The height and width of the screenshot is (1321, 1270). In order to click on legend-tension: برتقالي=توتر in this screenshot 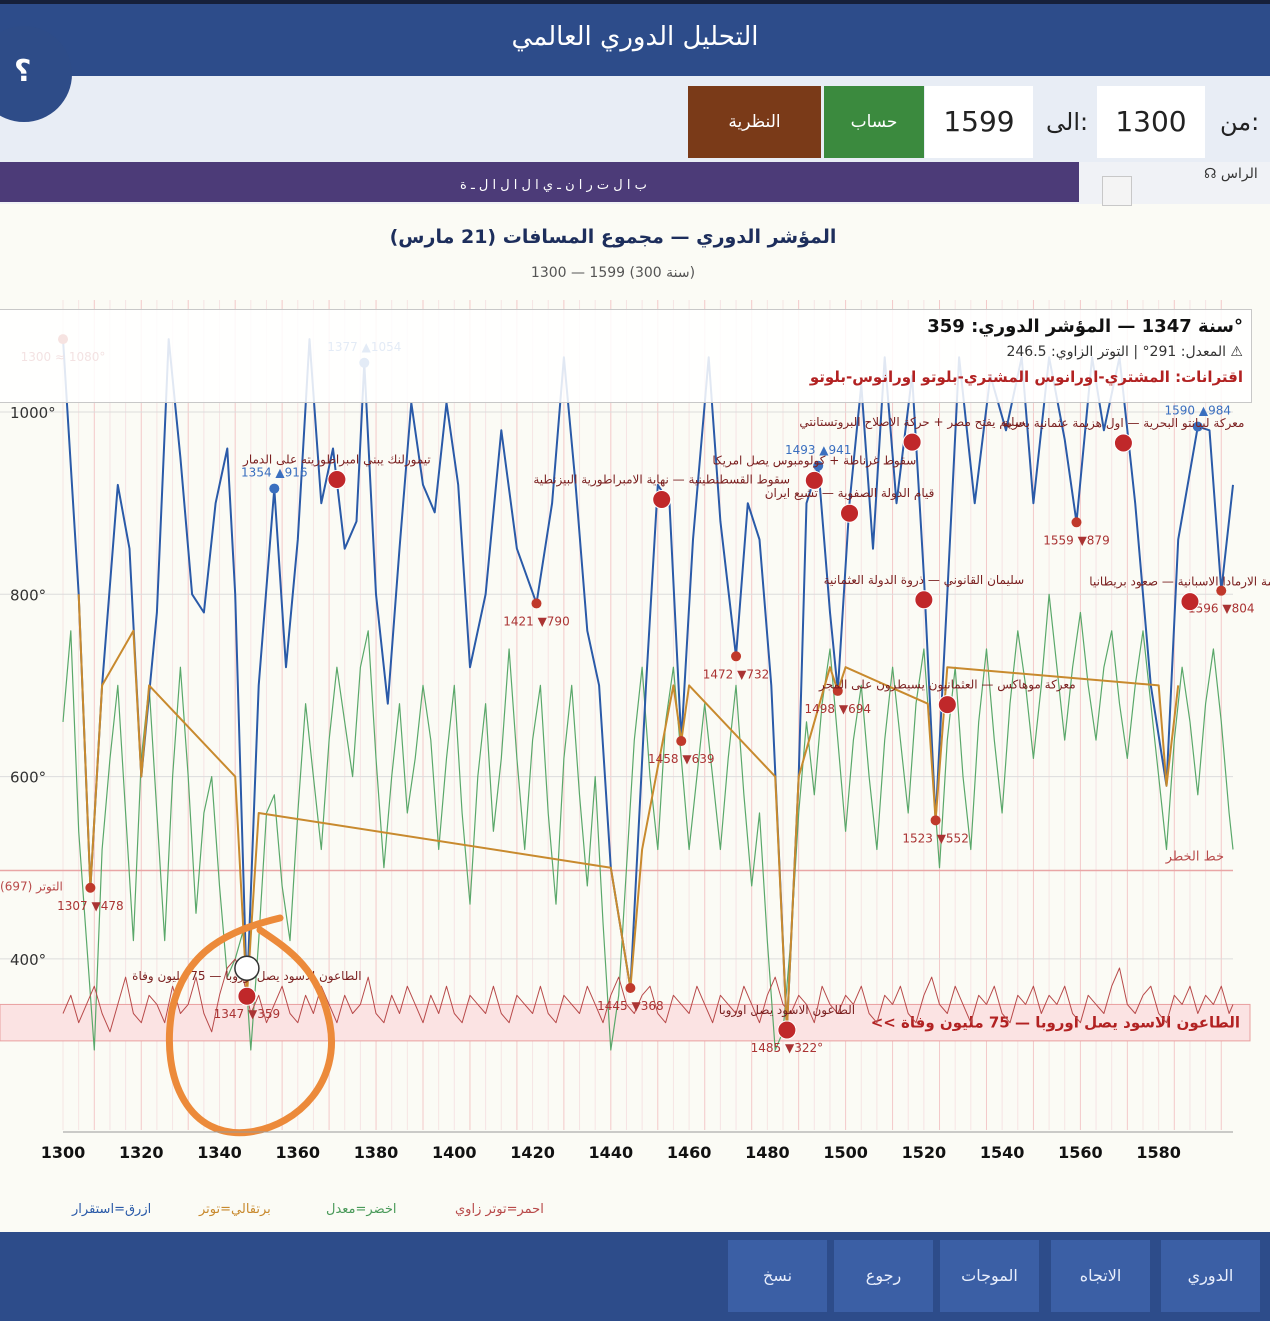, I will do `click(235, 1209)`.